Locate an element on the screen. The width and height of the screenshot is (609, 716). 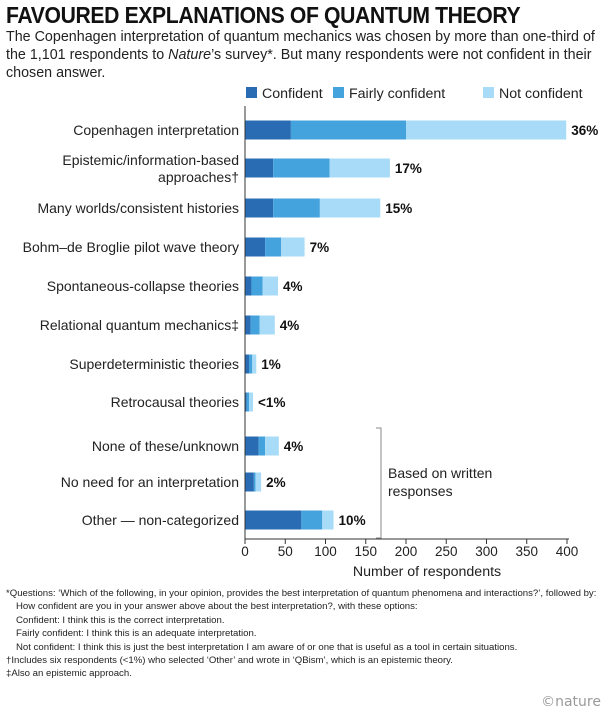
legend-label: Not confident is located at coordinates (541, 94).